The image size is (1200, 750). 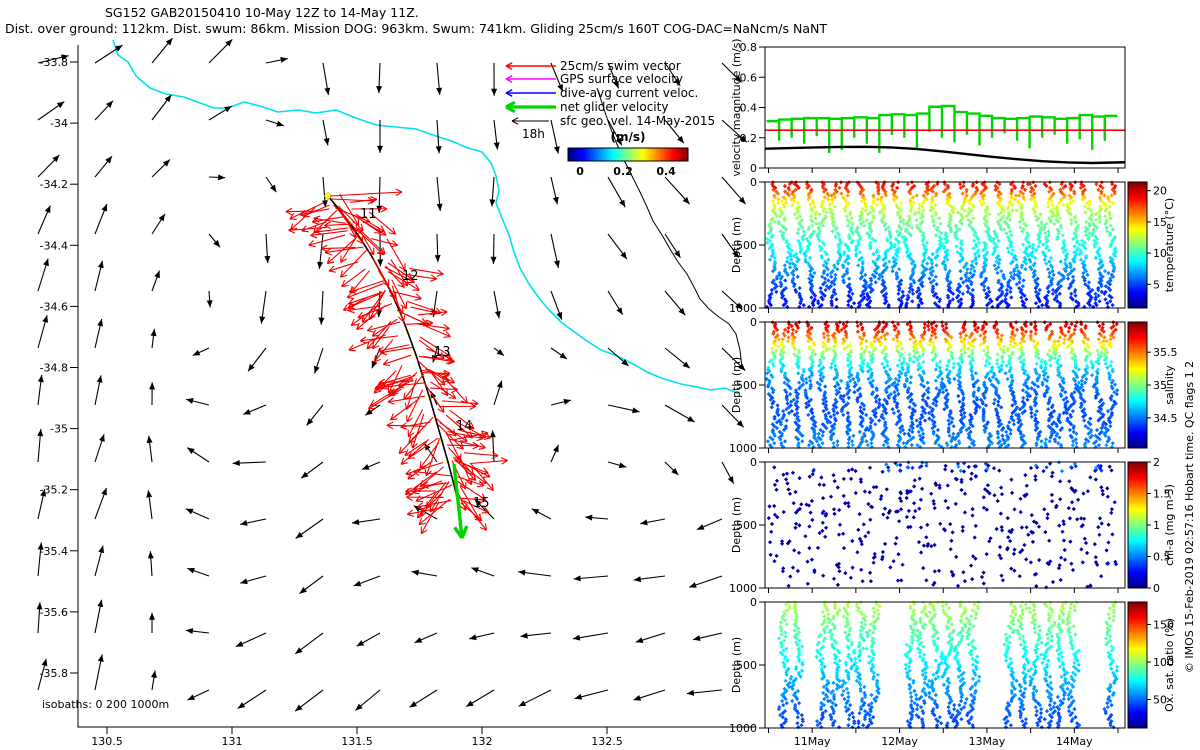 What do you see at coordinates (328, 196) in the screenshot?
I see `track-start-marker` at bounding box center [328, 196].